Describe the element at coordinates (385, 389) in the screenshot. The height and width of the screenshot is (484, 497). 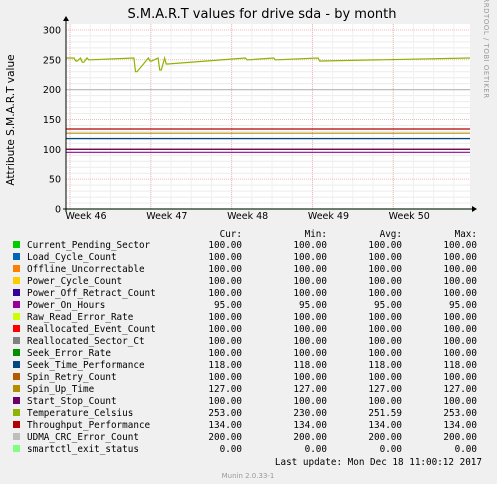
I see `legend-value-avg: 127.00` at that location.